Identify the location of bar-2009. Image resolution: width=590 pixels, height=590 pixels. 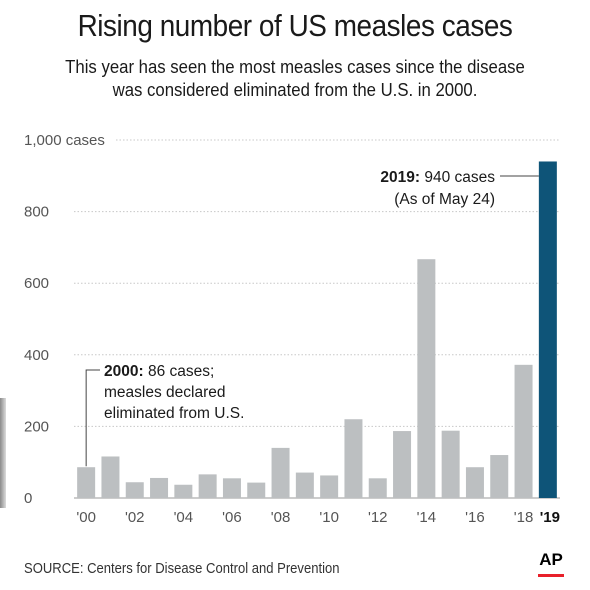
(304, 485).